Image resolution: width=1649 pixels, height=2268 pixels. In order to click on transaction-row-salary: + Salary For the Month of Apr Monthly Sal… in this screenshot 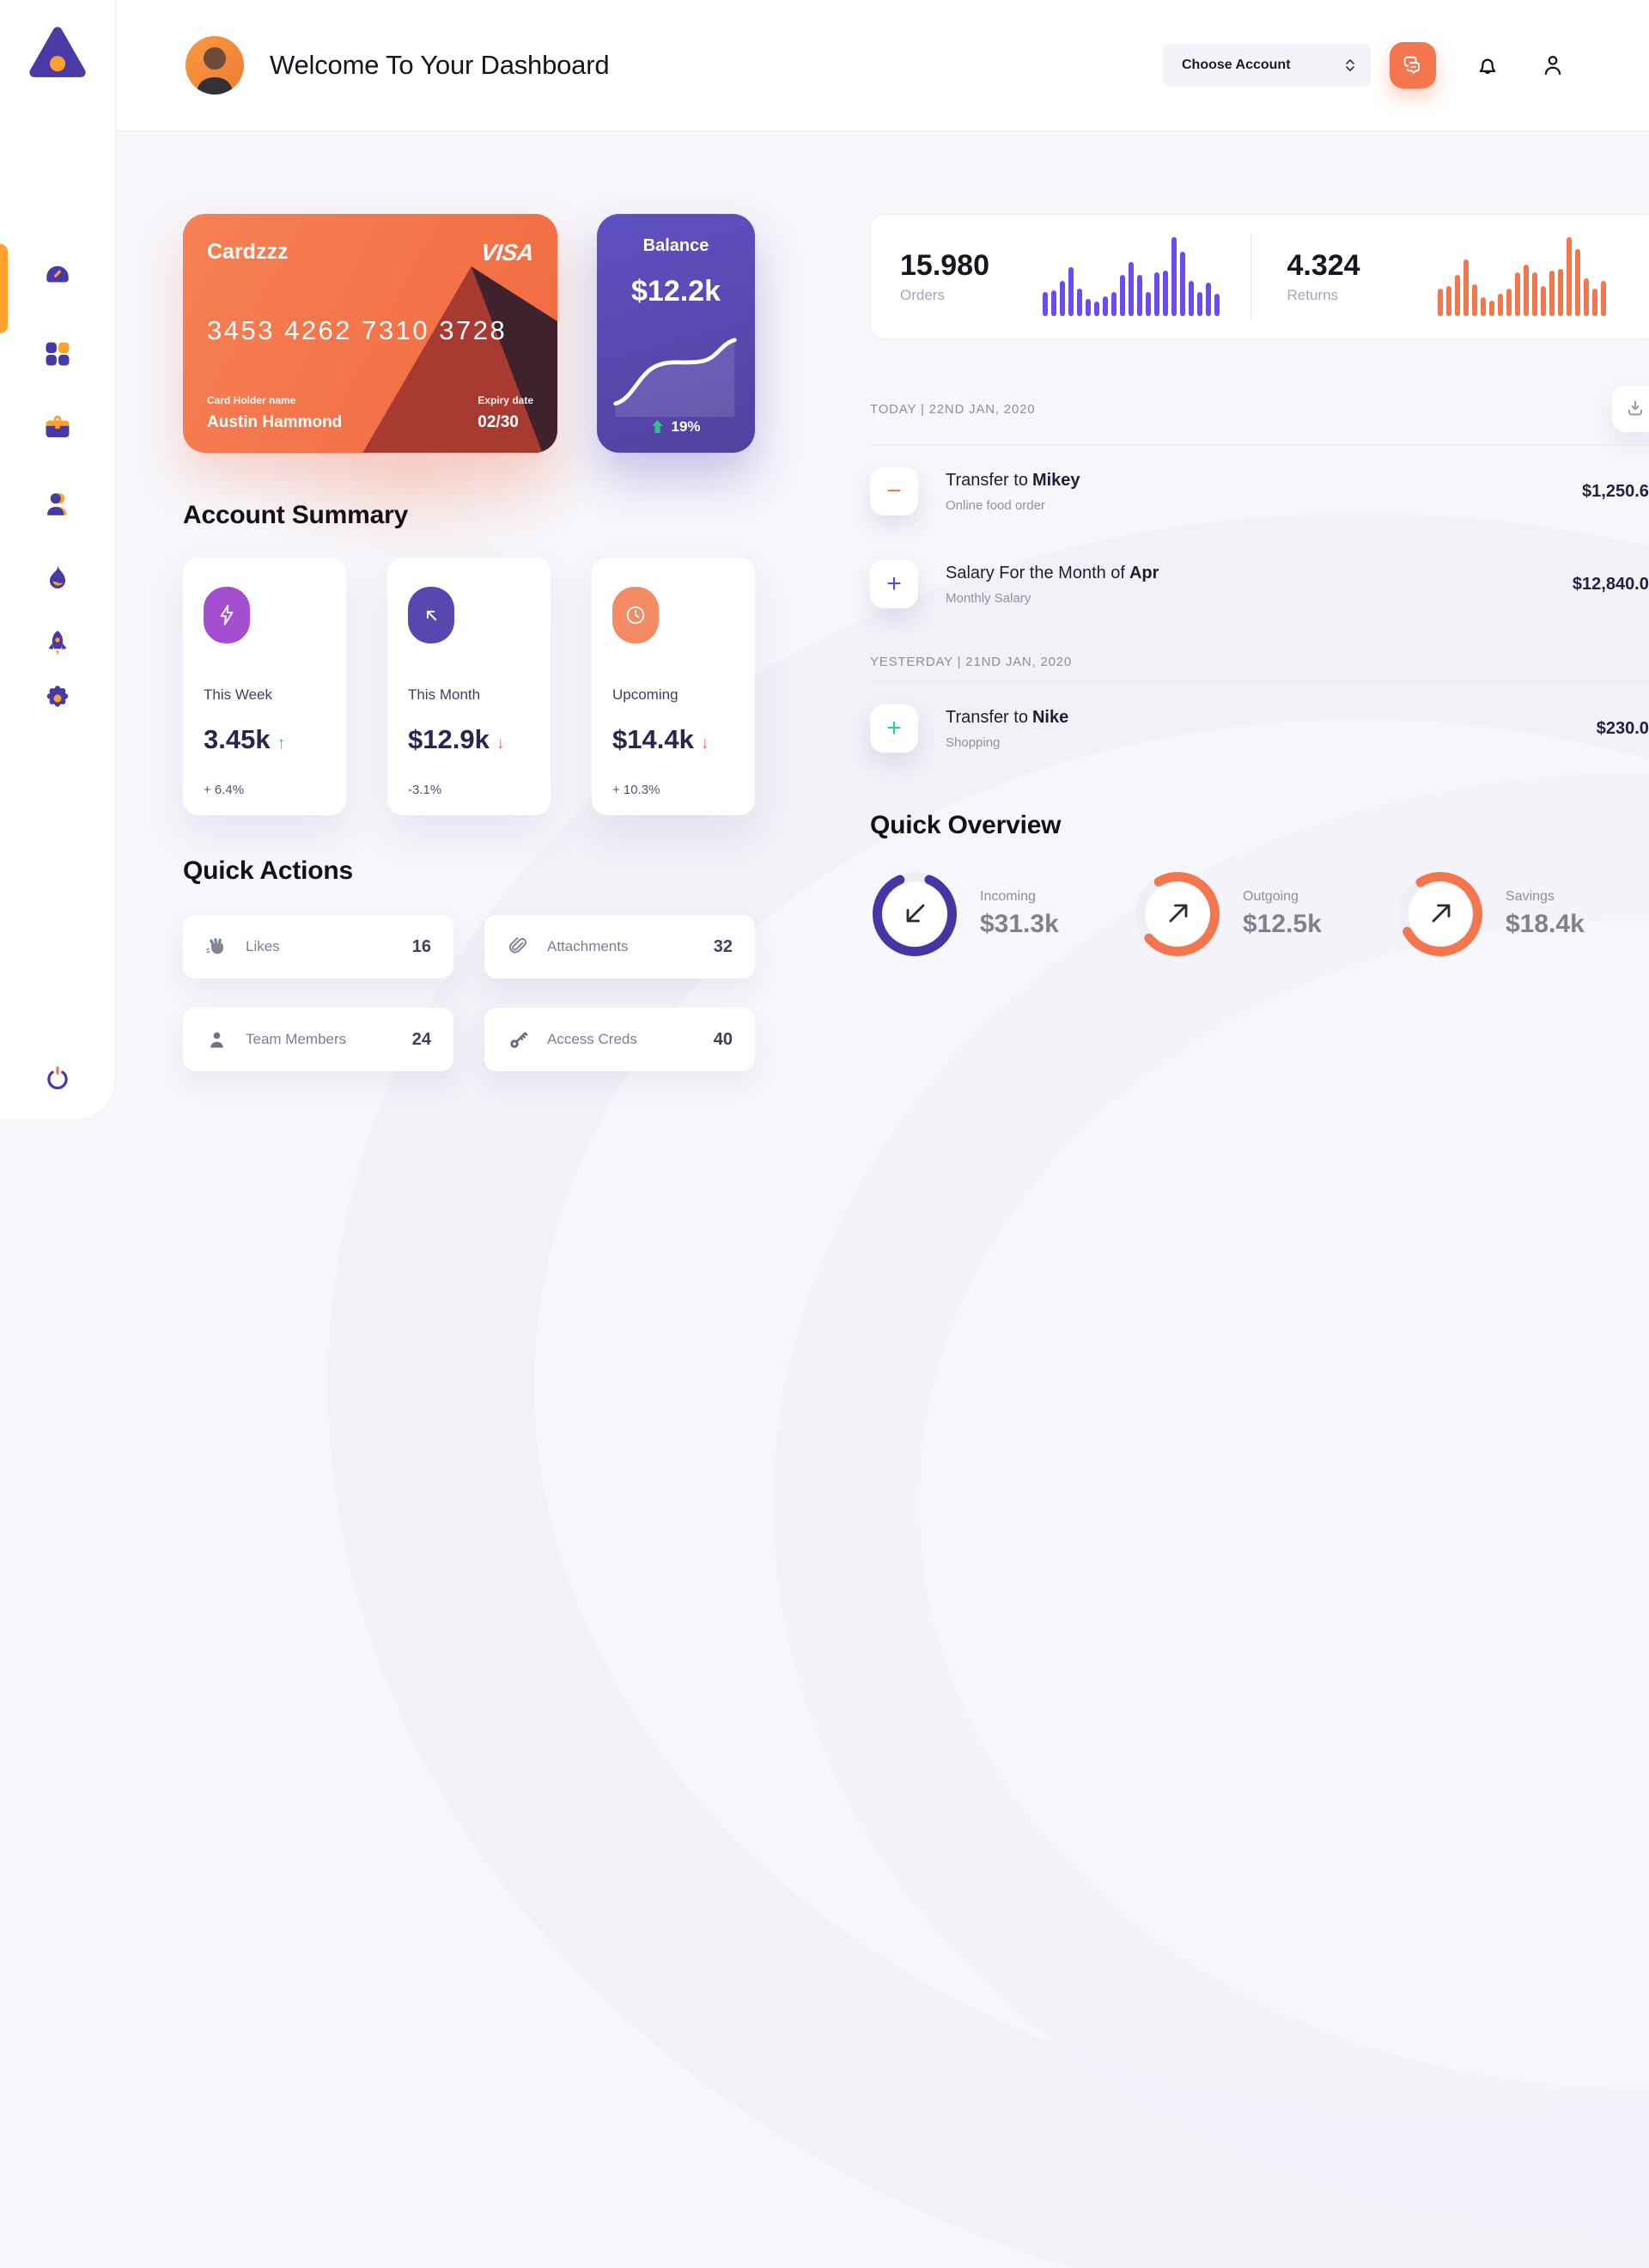, I will do `click(1259, 584)`.